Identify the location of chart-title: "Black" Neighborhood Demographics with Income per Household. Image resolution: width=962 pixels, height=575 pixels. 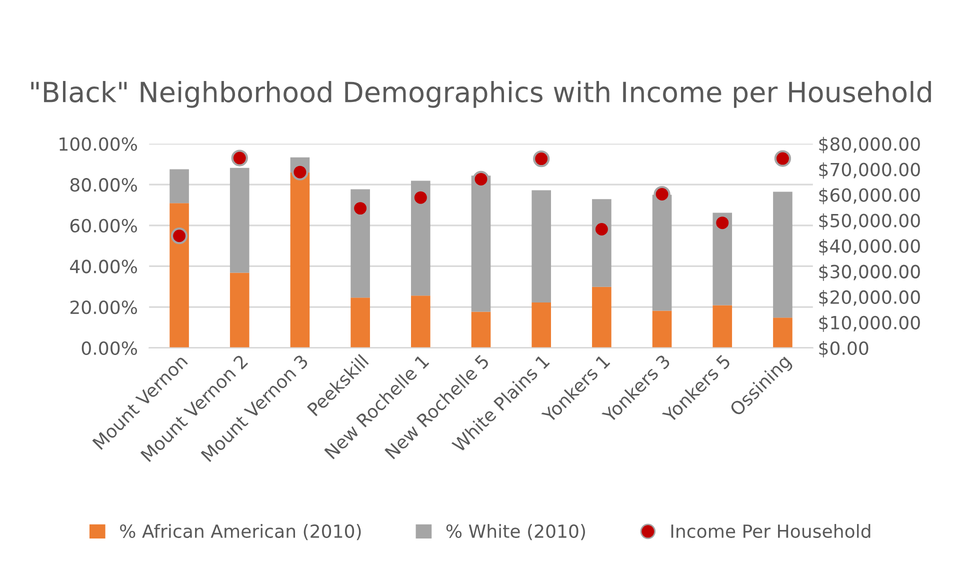
(481, 94).